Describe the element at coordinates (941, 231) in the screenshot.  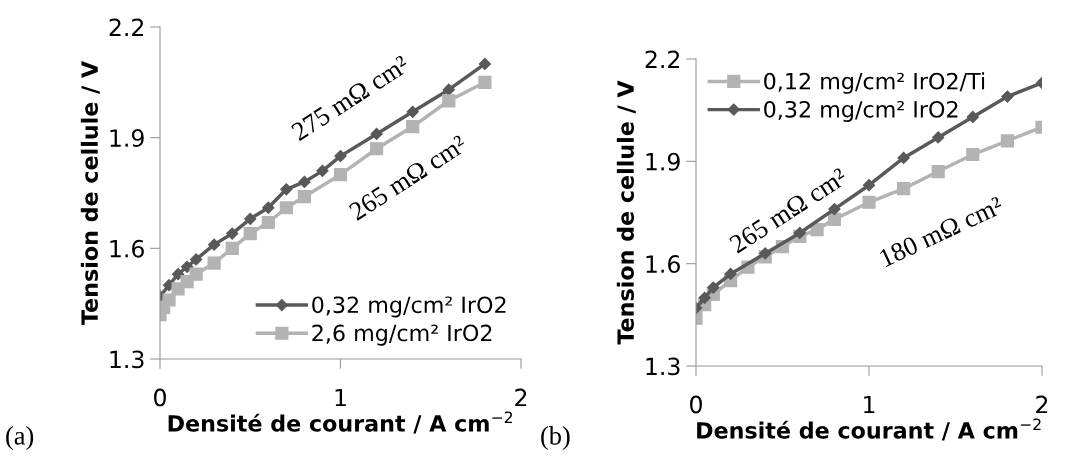
I see `annotation: 180 mΩ cm²` at that location.